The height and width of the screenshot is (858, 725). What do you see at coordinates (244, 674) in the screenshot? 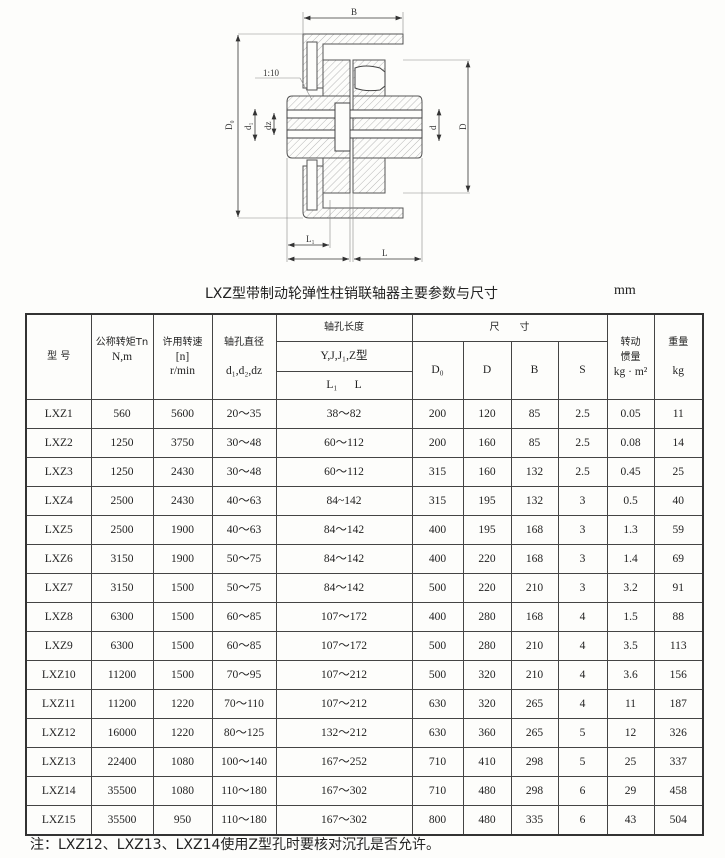
I see `cell-bore-dia: 70～95` at bounding box center [244, 674].